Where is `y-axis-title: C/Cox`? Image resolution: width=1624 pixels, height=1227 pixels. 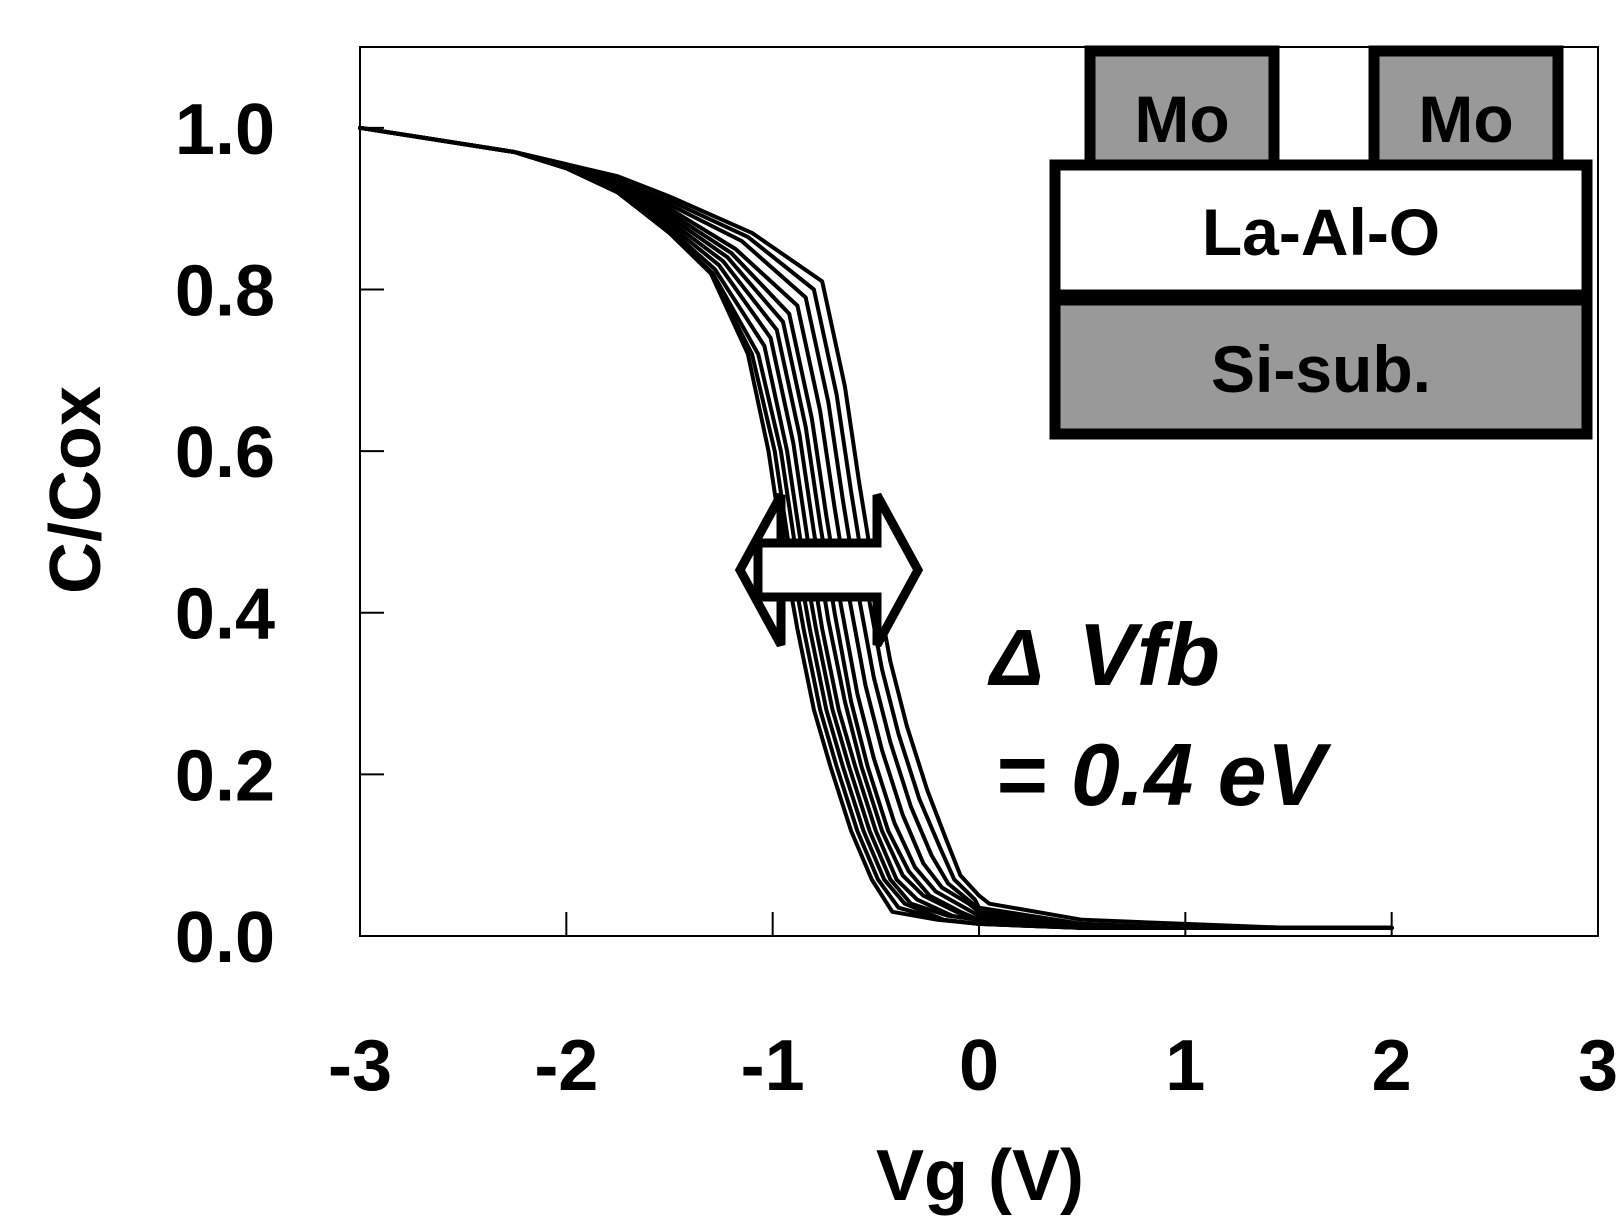 y-axis-title: C/Cox is located at coordinates (76, 490).